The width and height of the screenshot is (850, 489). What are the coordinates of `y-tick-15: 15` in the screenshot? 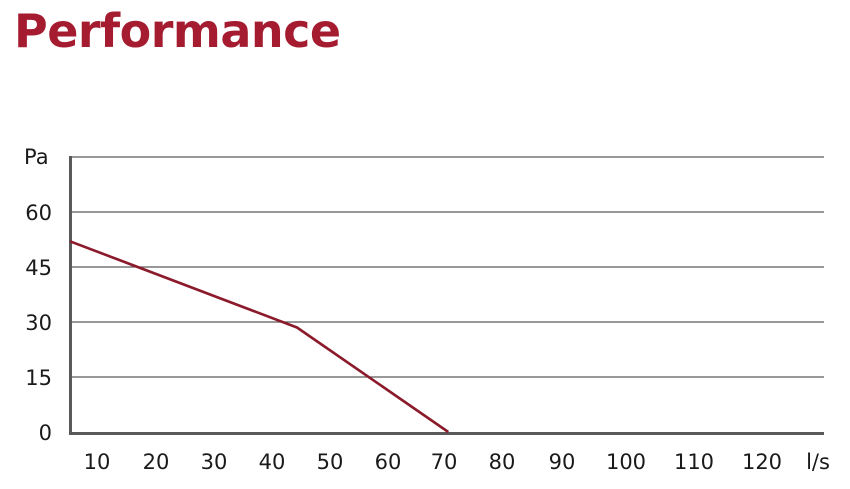 It's located at (38, 378).